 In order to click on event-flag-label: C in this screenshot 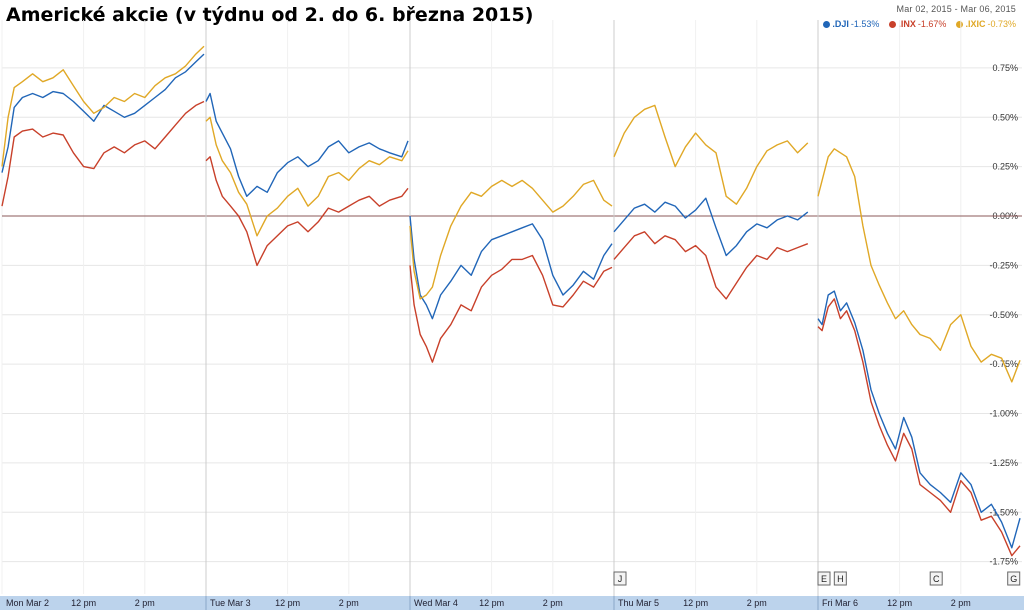, I will do `click(936, 579)`.